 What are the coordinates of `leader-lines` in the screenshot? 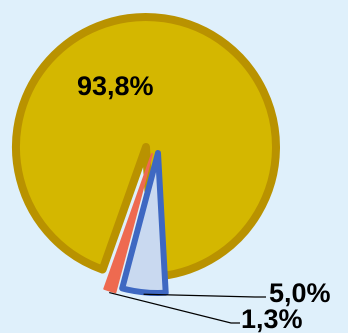 It's located at (187, 307).